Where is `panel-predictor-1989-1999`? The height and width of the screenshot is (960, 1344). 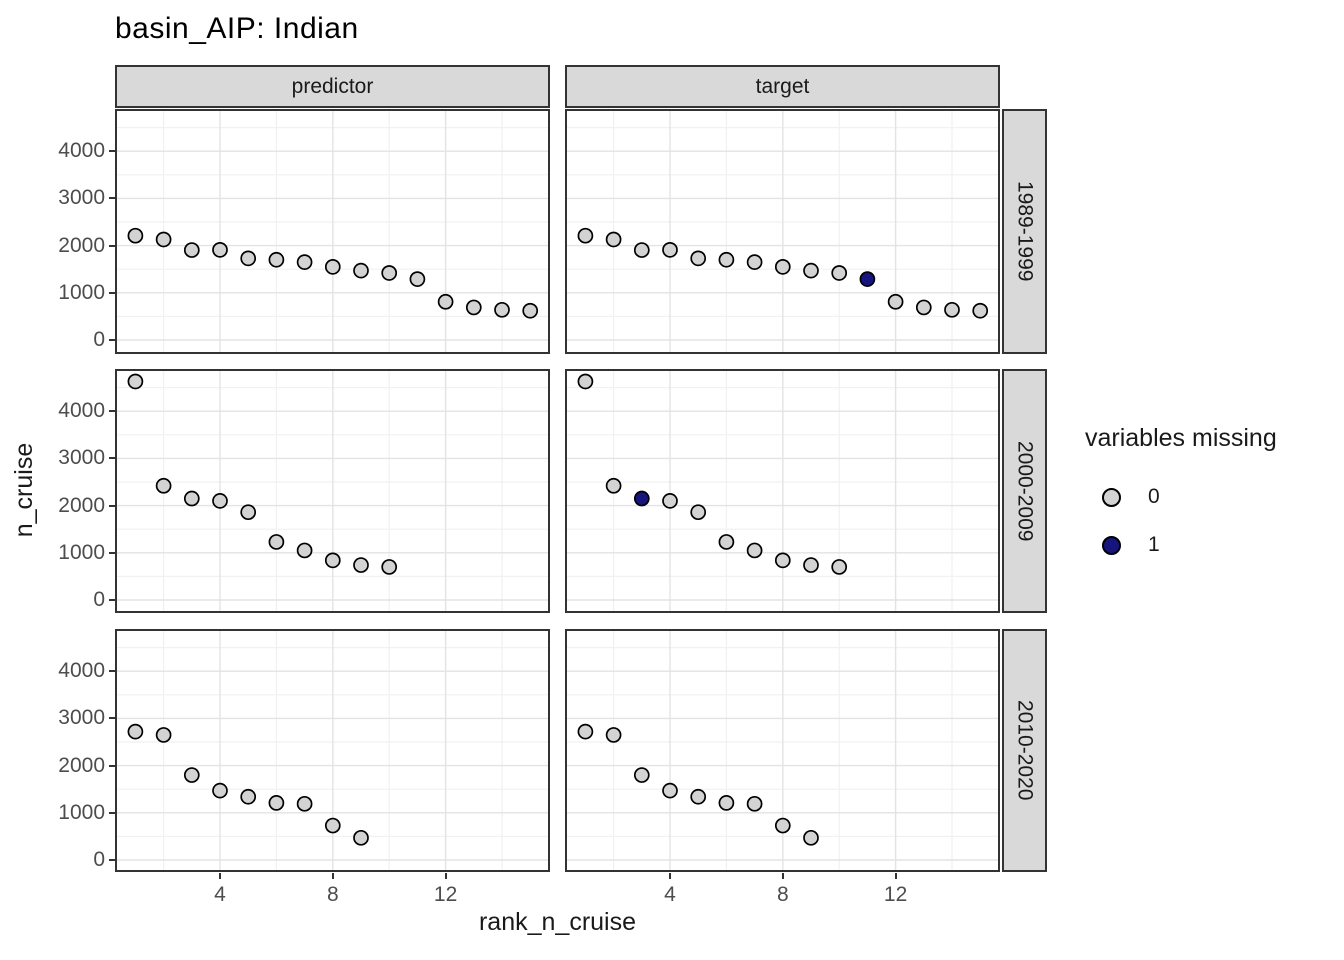
panel-predictor-1989-1999 is located at coordinates (332, 231).